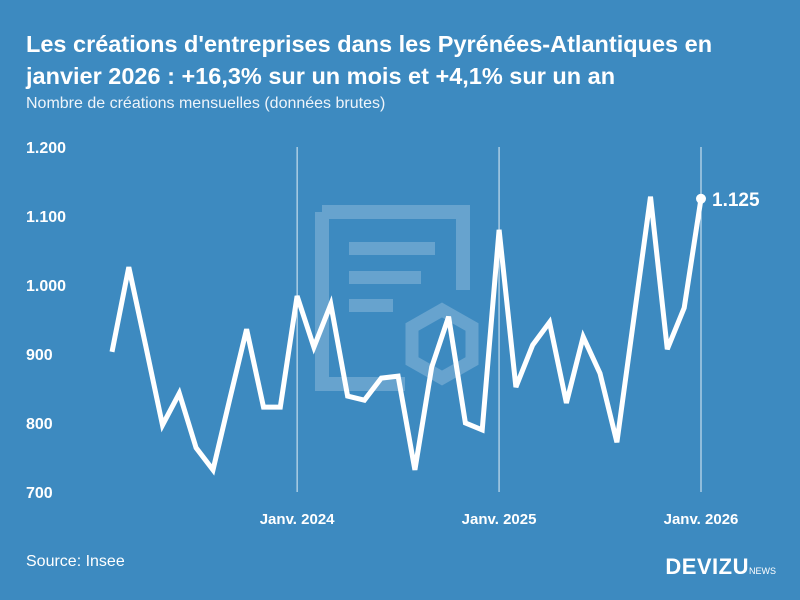  Describe the element at coordinates (46, 286) in the screenshot. I see `y-tick-label: 1.000` at that location.